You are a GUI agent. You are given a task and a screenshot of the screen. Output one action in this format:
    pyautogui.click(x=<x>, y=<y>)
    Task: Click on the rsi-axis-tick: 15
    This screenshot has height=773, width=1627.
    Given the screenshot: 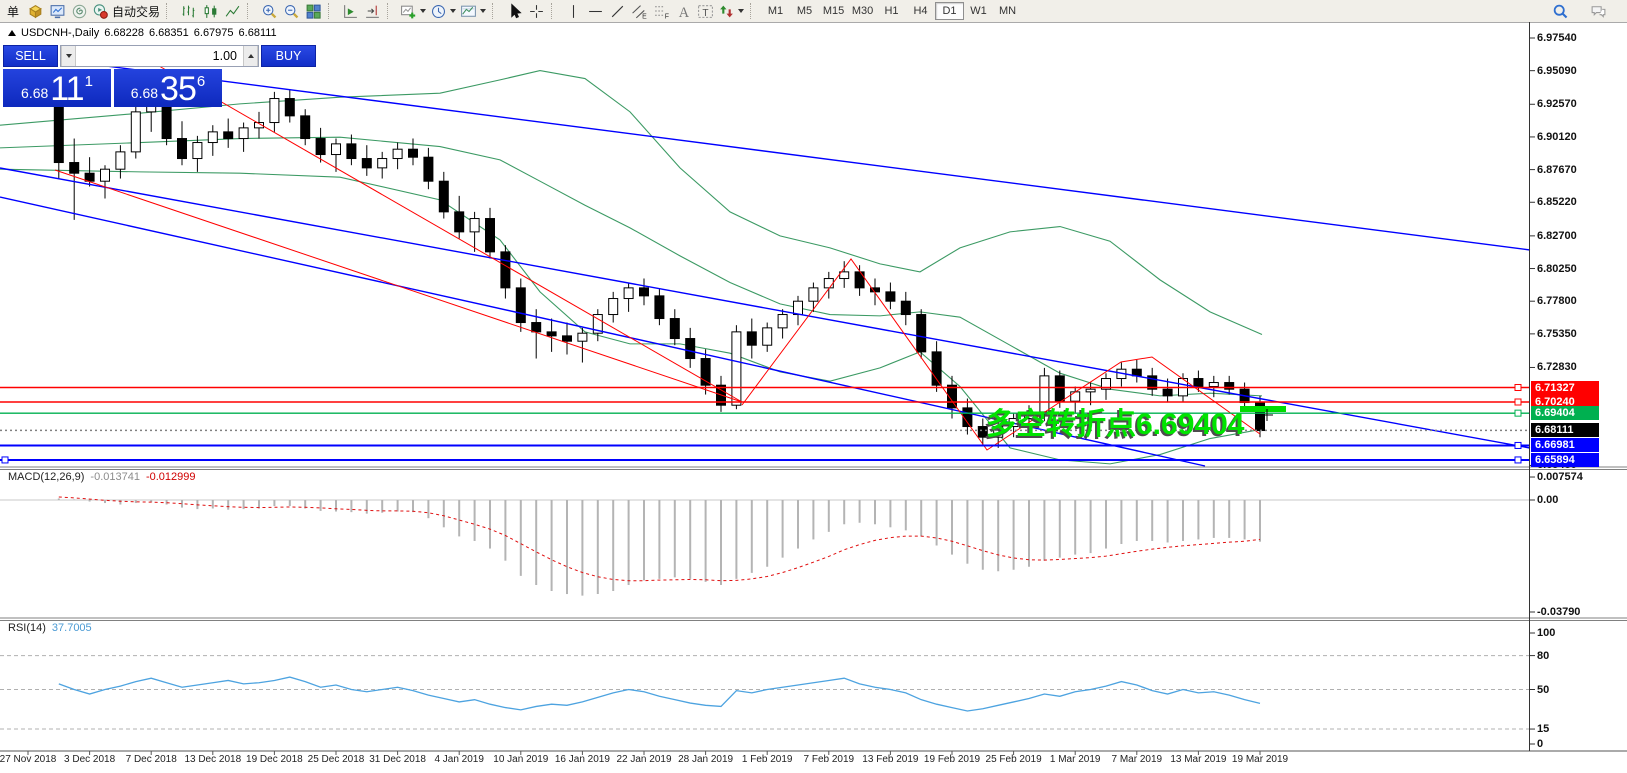 What is the action you would take?
    pyautogui.click(x=1543, y=729)
    